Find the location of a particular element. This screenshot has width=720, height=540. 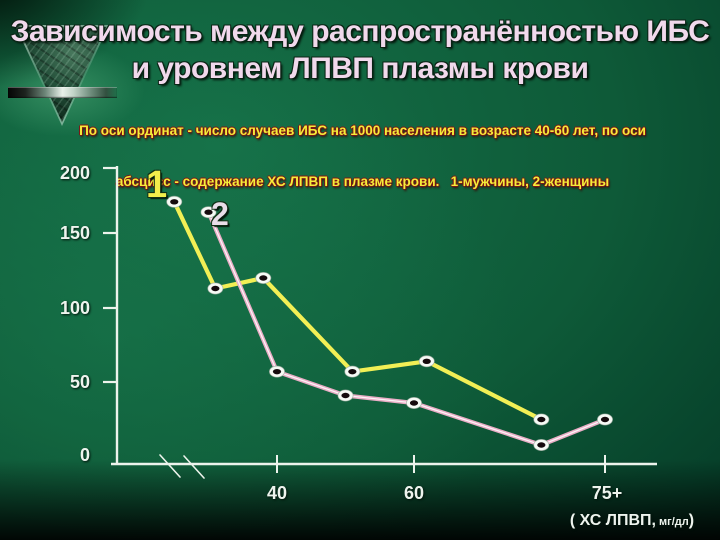

x-axis-unit-small: мг/дл is located at coordinates (672, 522).